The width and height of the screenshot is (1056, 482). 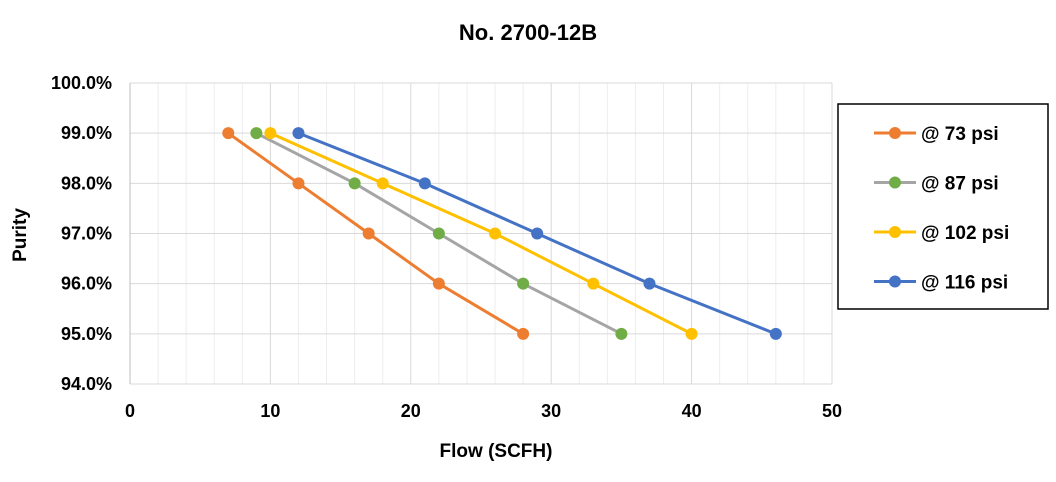 I want to click on legend-label: @ 102 psi, so click(x=965, y=233).